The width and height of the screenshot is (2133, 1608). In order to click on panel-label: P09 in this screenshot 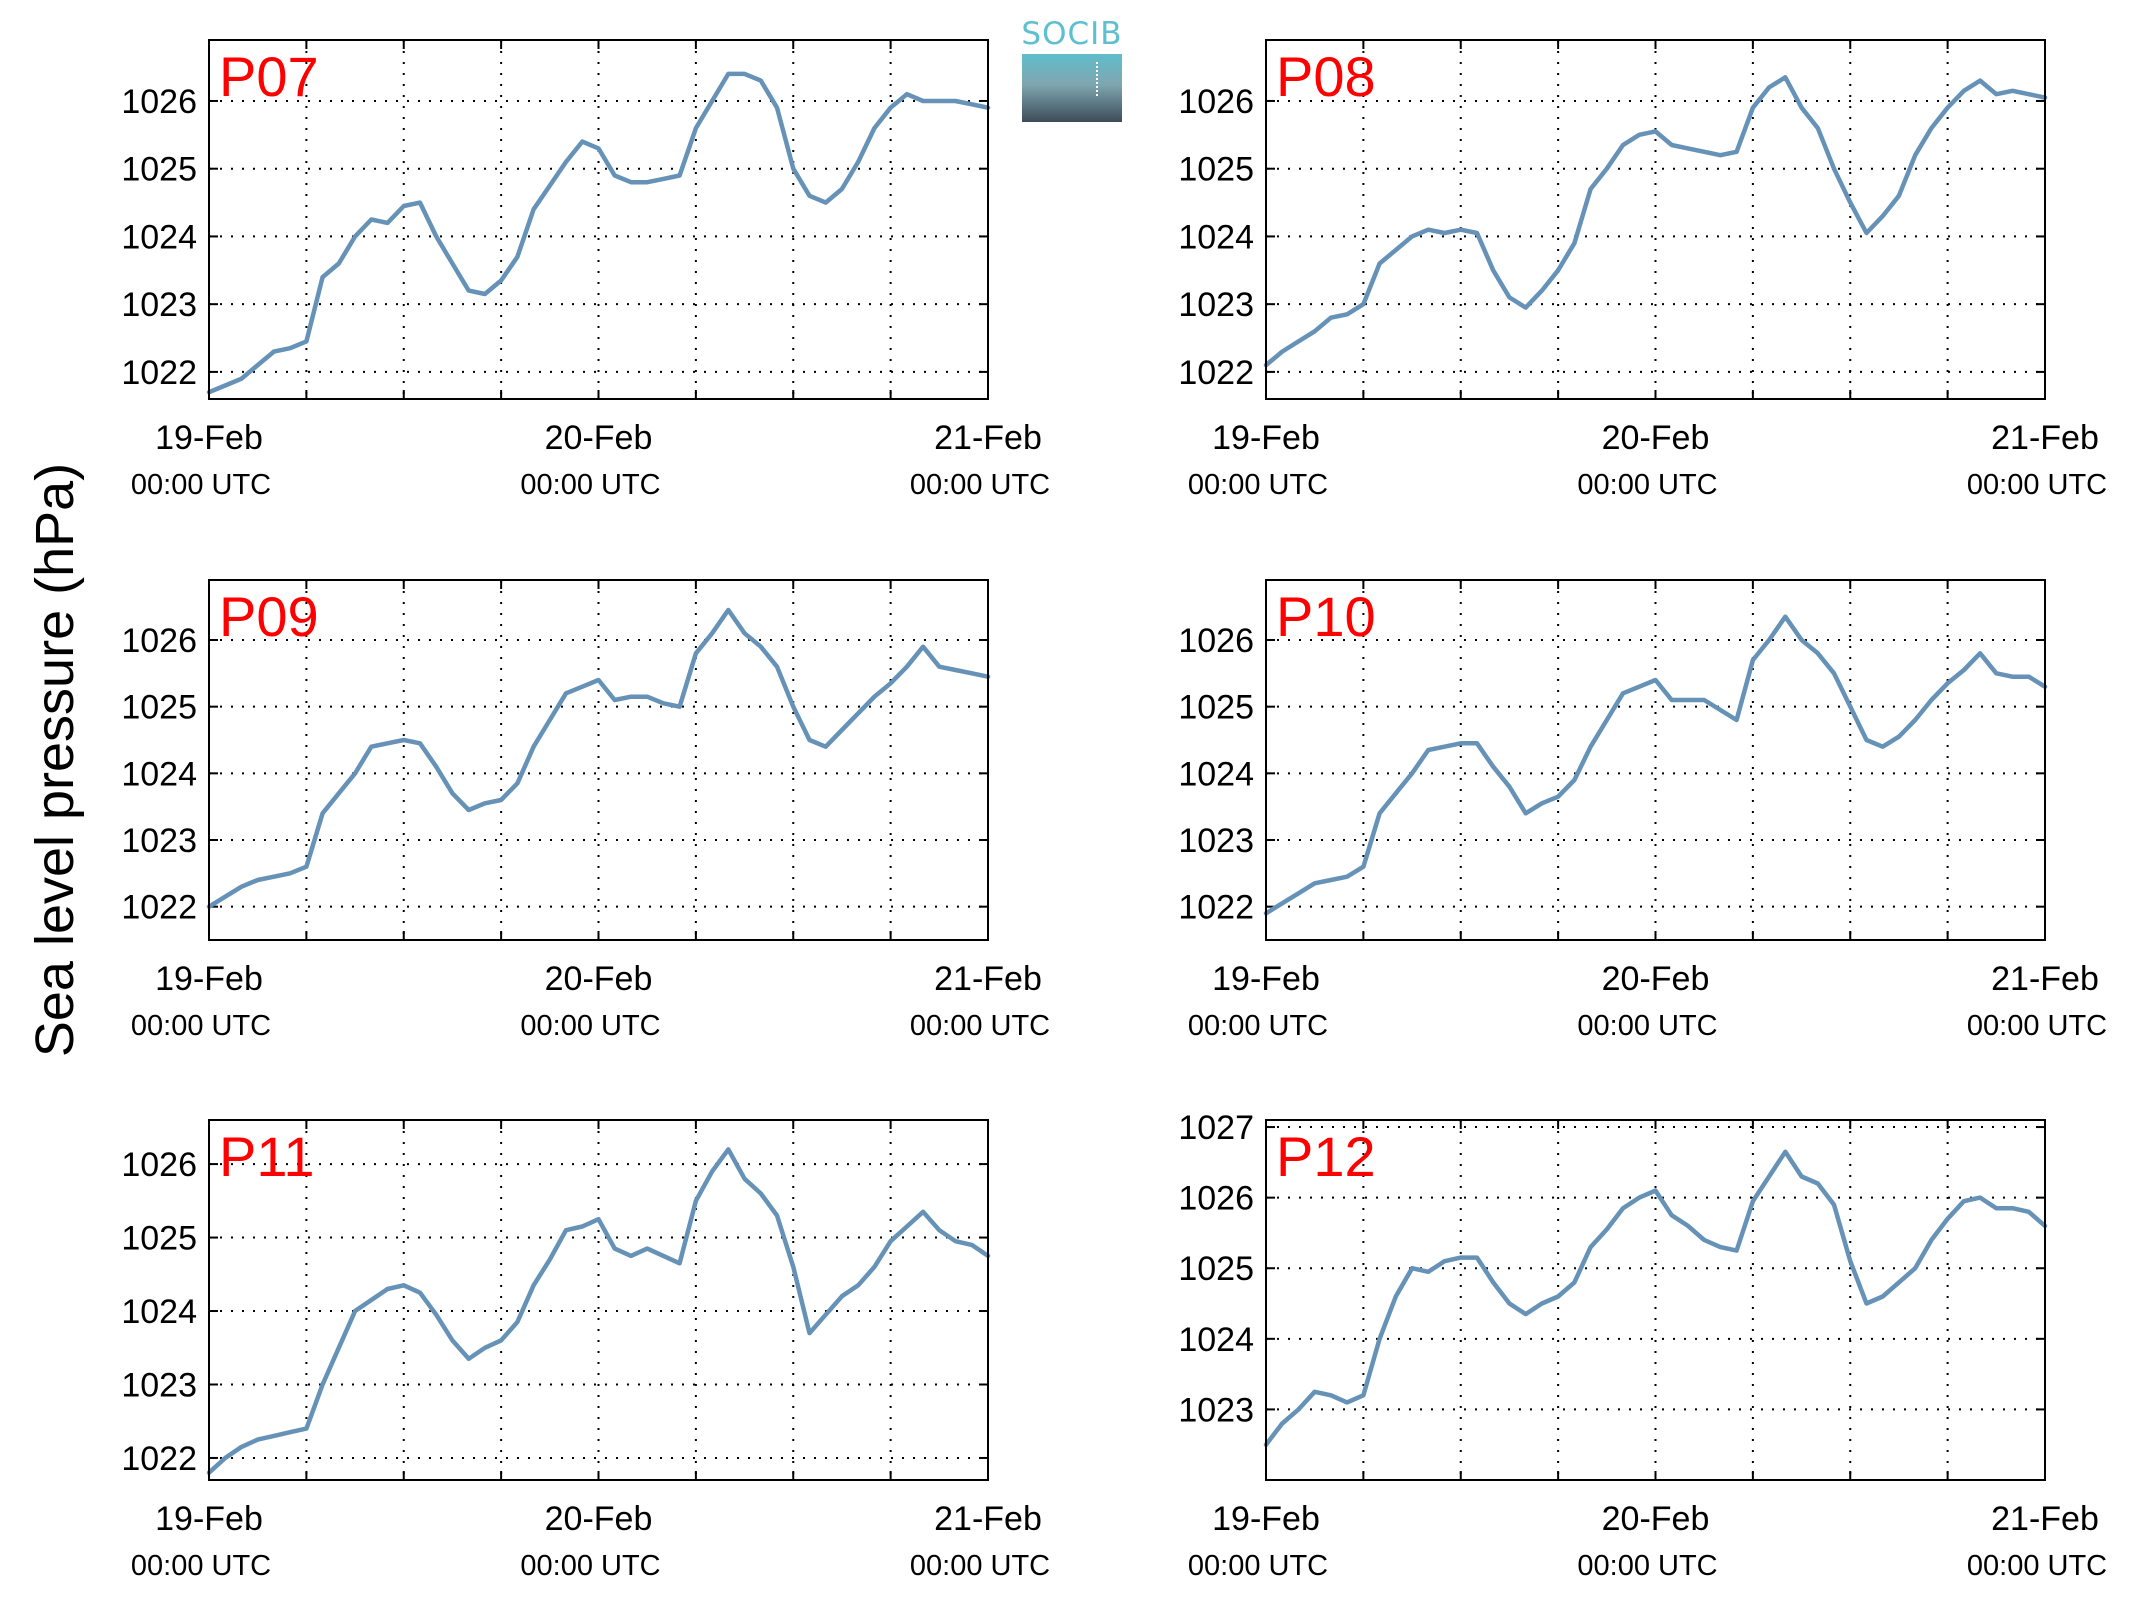, I will do `click(269, 616)`.